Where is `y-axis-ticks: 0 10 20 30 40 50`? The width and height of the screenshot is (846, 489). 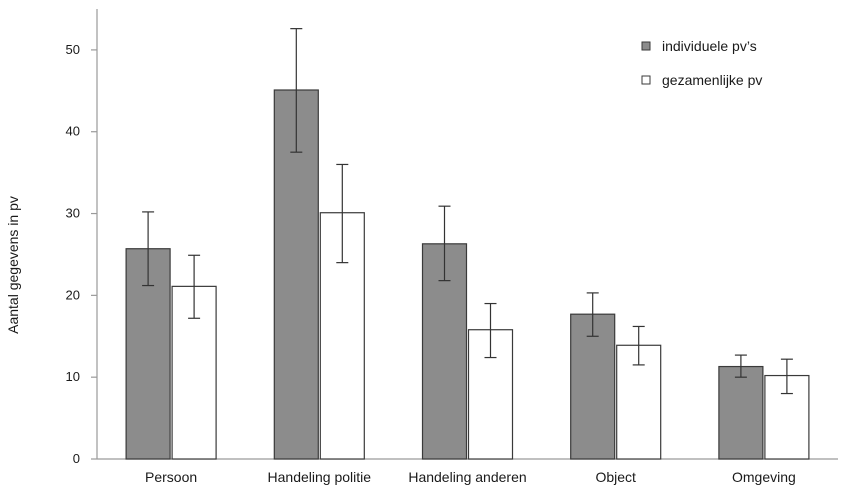 y-axis-ticks: 0 10 20 30 40 50 is located at coordinates (81, 254).